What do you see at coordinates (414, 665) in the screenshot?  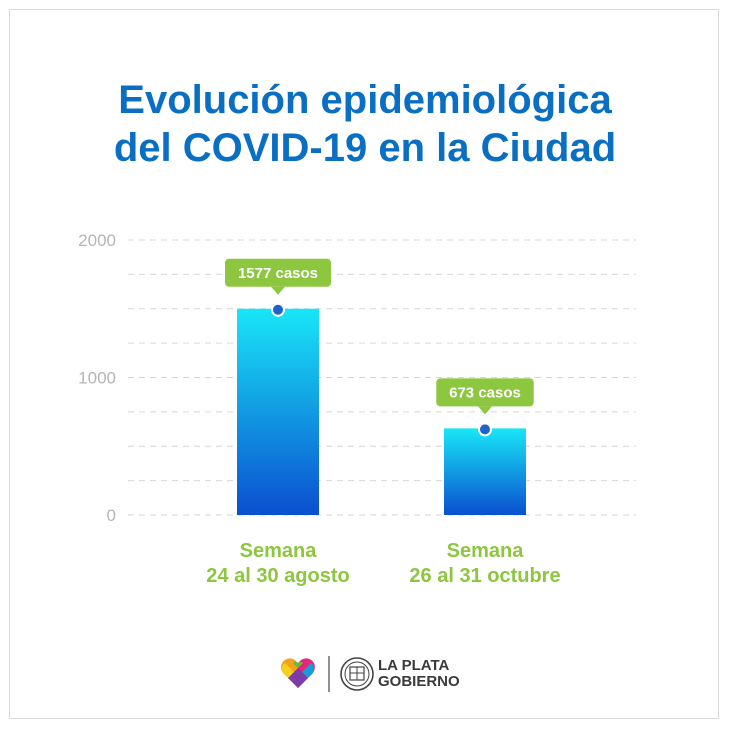 I see `org-name-line1: LA PLATA` at bounding box center [414, 665].